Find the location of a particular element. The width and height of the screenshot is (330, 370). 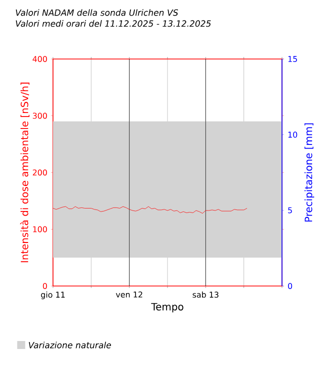

x-axis-title: Tempo is located at coordinates (167, 307).